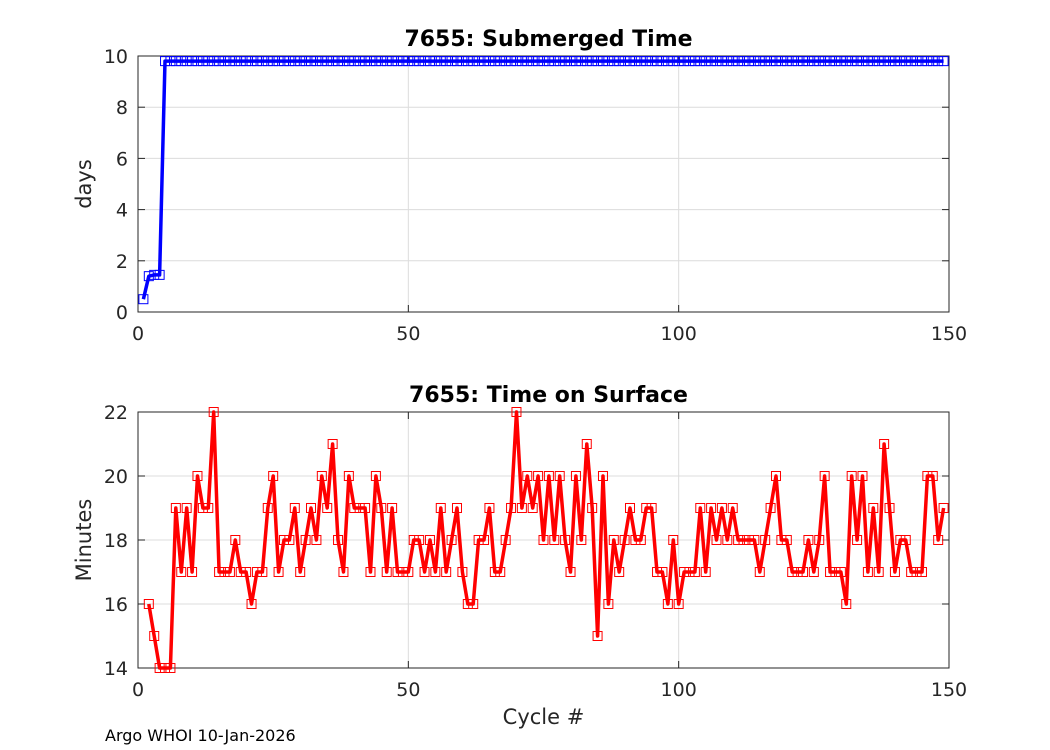 Image resolution: width=1050 pixels, height=750 pixels. Describe the element at coordinates (116, 605) in the screenshot. I see `y-tick-label: 16` at that location.